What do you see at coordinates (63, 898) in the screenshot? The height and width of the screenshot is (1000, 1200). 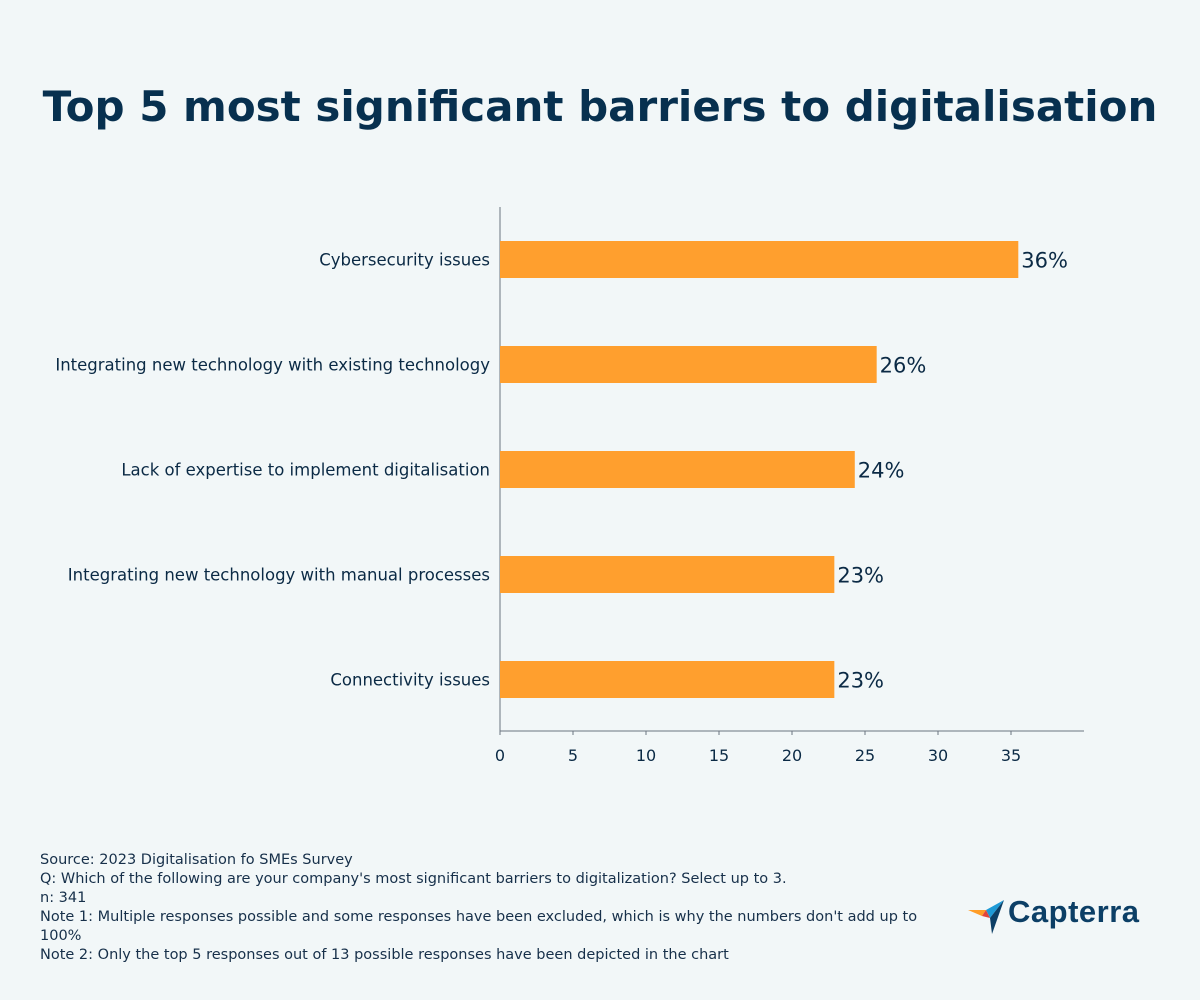 I see `sample-size-note: n: 341` at bounding box center [63, 898].